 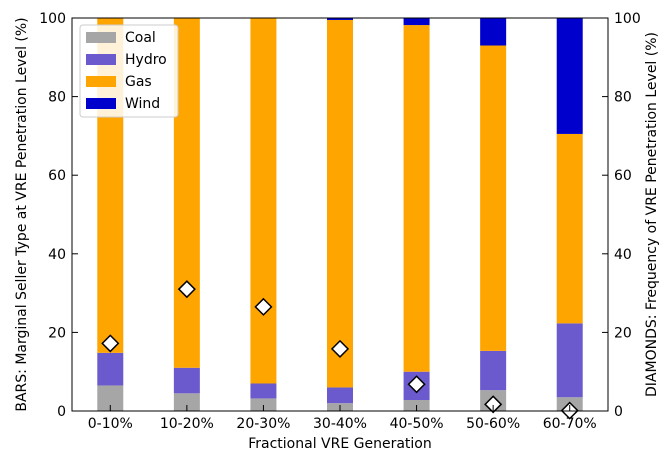 What do you see at coordinates (52, 19) in the screenshot?
I see `y-tick-label-left: 100` at bounding box center [52, 19].